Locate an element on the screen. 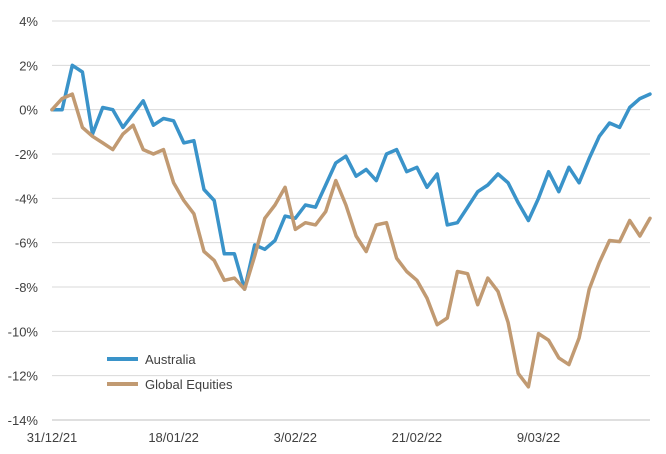  y-tick-label: -2% is located at coordinates (27, 154).